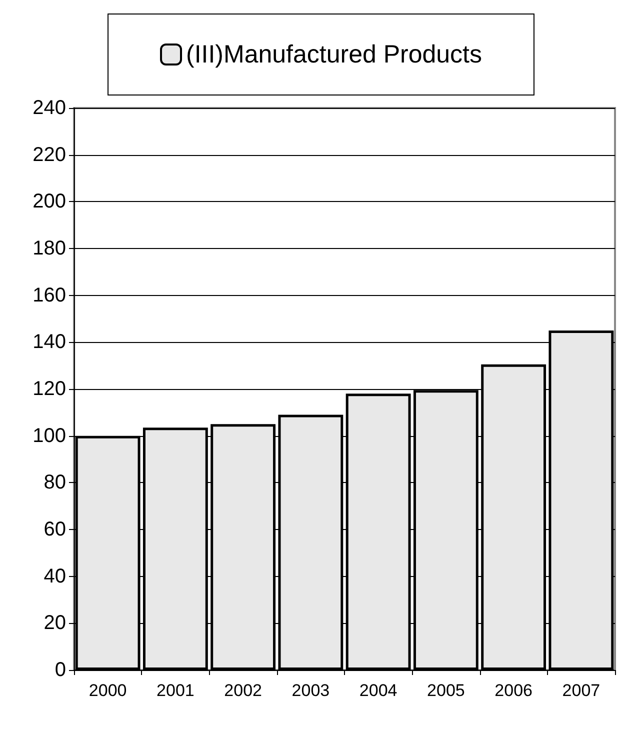 The image size is (642, 742). What do you see at coordinates (581, 690) in the screenshot?
I see `x-tick-label: 2007` at bounding box center [581, 690].